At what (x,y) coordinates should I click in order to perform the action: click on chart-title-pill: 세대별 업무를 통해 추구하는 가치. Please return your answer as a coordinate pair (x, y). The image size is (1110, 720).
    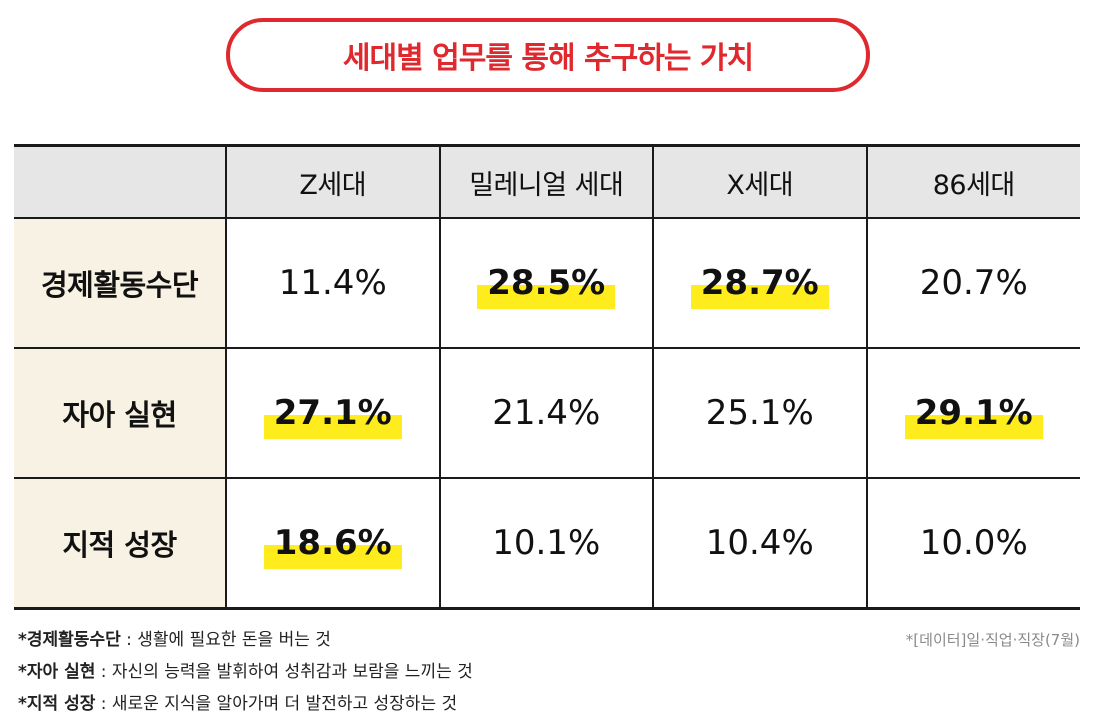
    Looking at the image, I should click on (548, 55).